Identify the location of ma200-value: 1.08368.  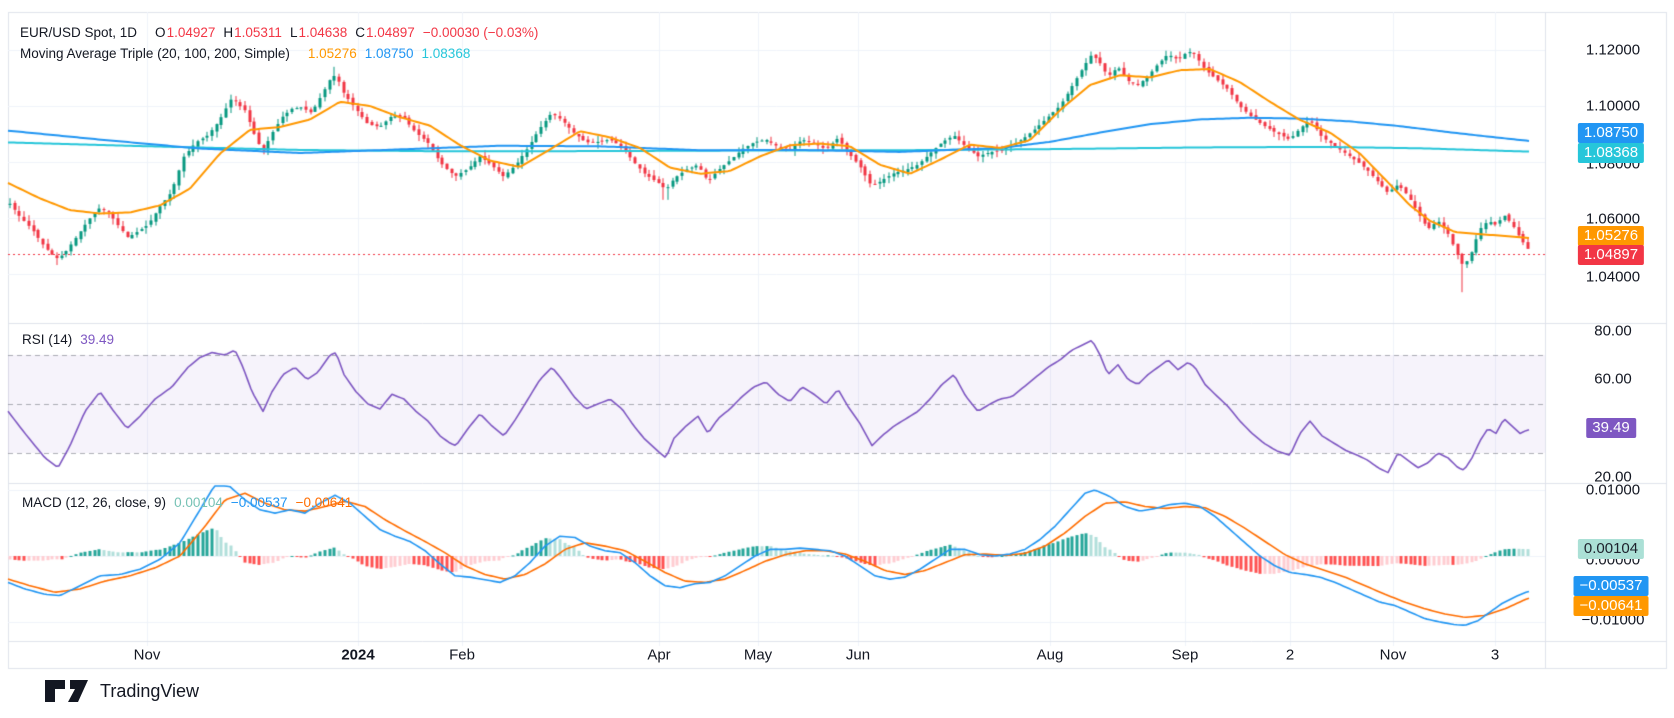
(446, 53).